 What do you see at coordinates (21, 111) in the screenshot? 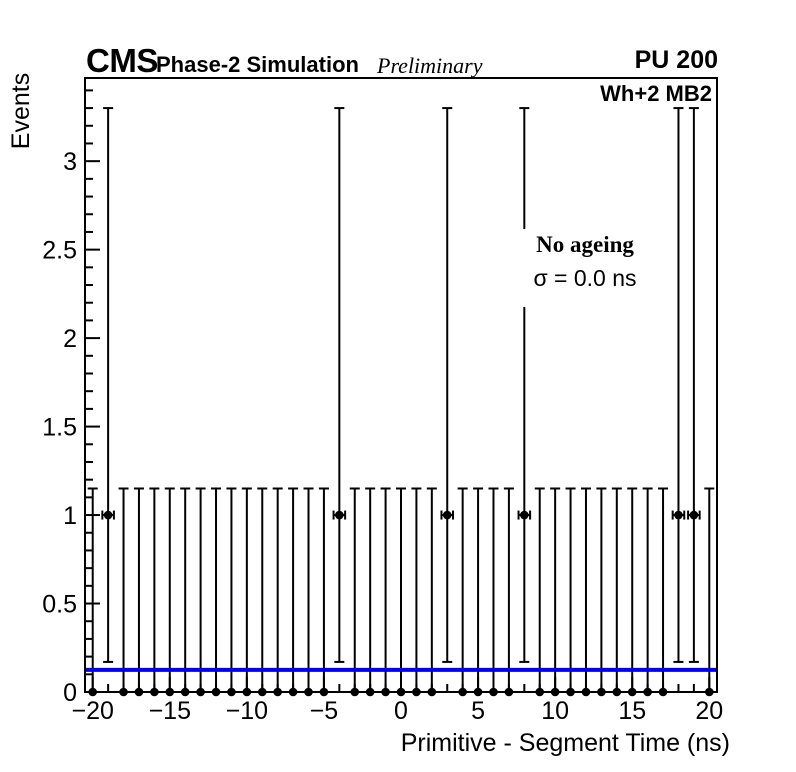
I see `y-axis-title: Events` at bounding box center [21, 111].